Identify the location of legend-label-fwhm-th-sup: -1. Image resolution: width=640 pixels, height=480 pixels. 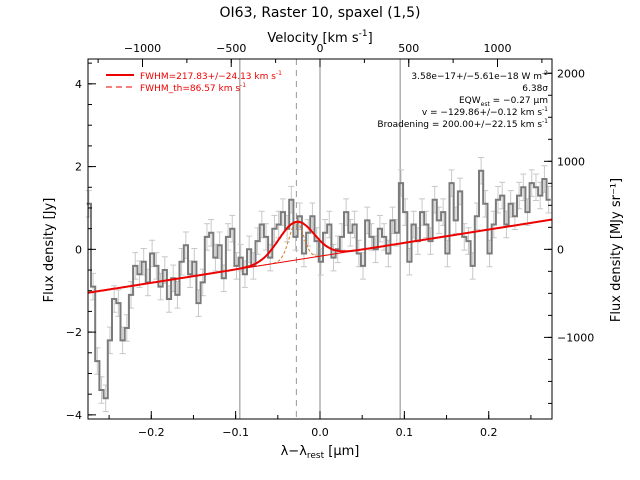
(243, 85).